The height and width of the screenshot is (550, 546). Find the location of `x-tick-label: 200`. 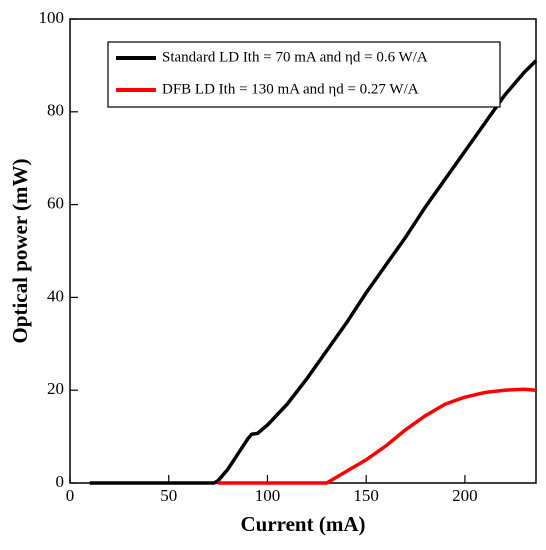

x-tick-label: 200 is located at coordinates (465, 495).